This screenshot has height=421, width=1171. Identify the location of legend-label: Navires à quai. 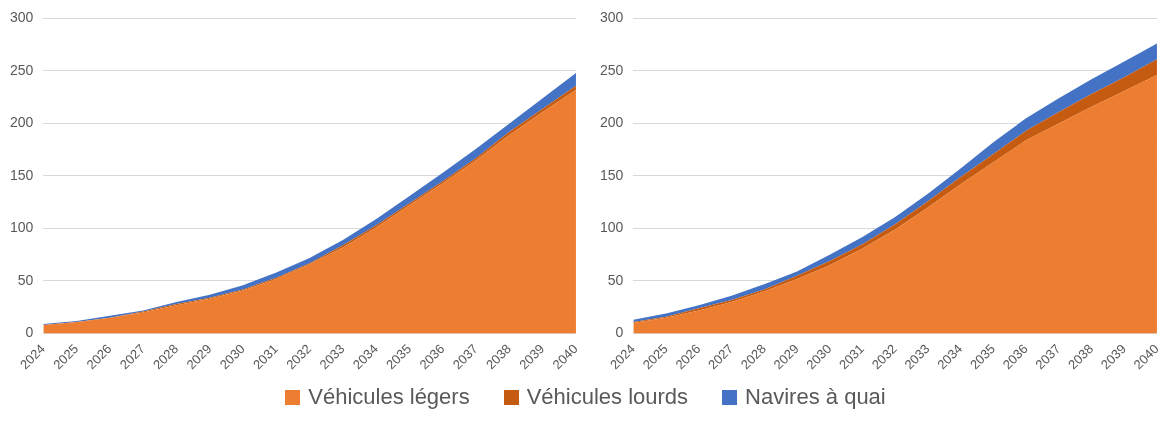
(815, 397).